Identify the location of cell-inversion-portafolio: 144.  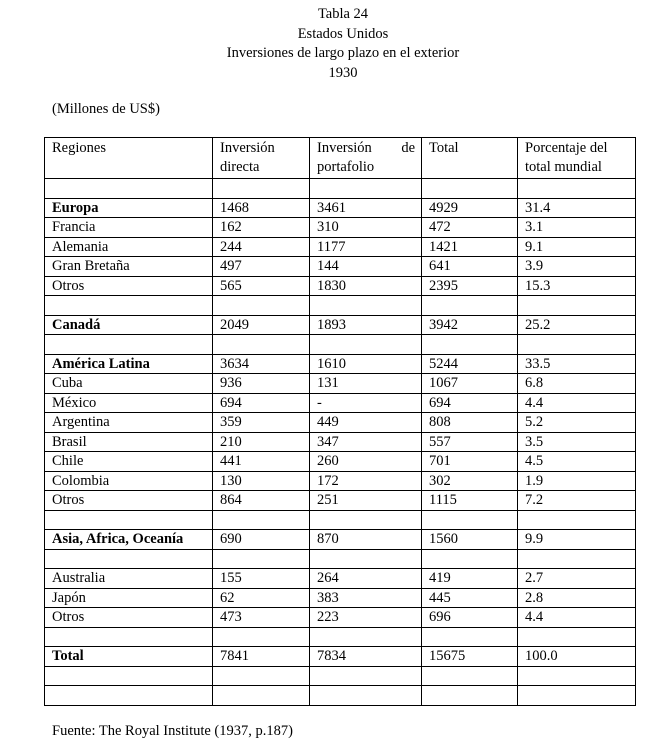
(365, 266).